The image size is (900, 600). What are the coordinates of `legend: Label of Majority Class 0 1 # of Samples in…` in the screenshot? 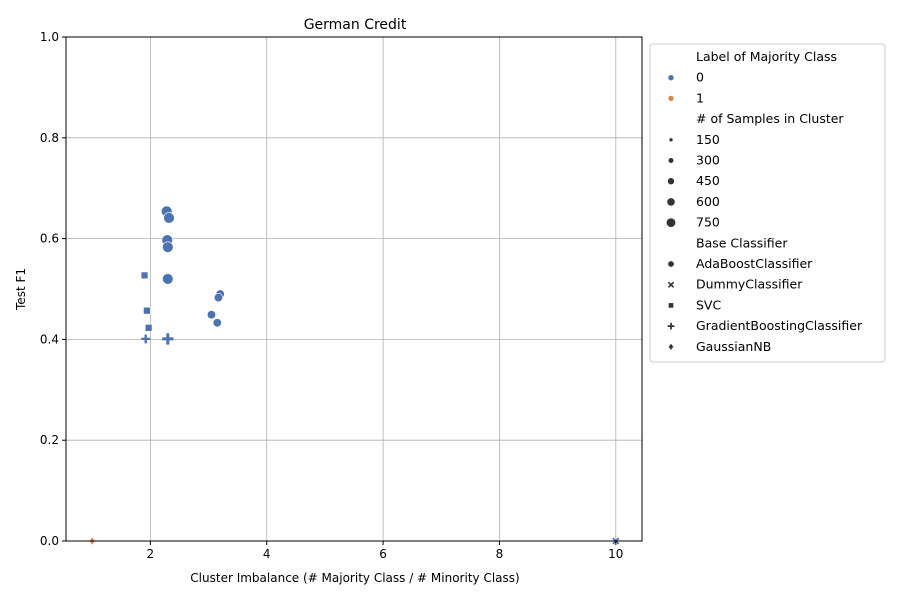 It's located at (767, 203).